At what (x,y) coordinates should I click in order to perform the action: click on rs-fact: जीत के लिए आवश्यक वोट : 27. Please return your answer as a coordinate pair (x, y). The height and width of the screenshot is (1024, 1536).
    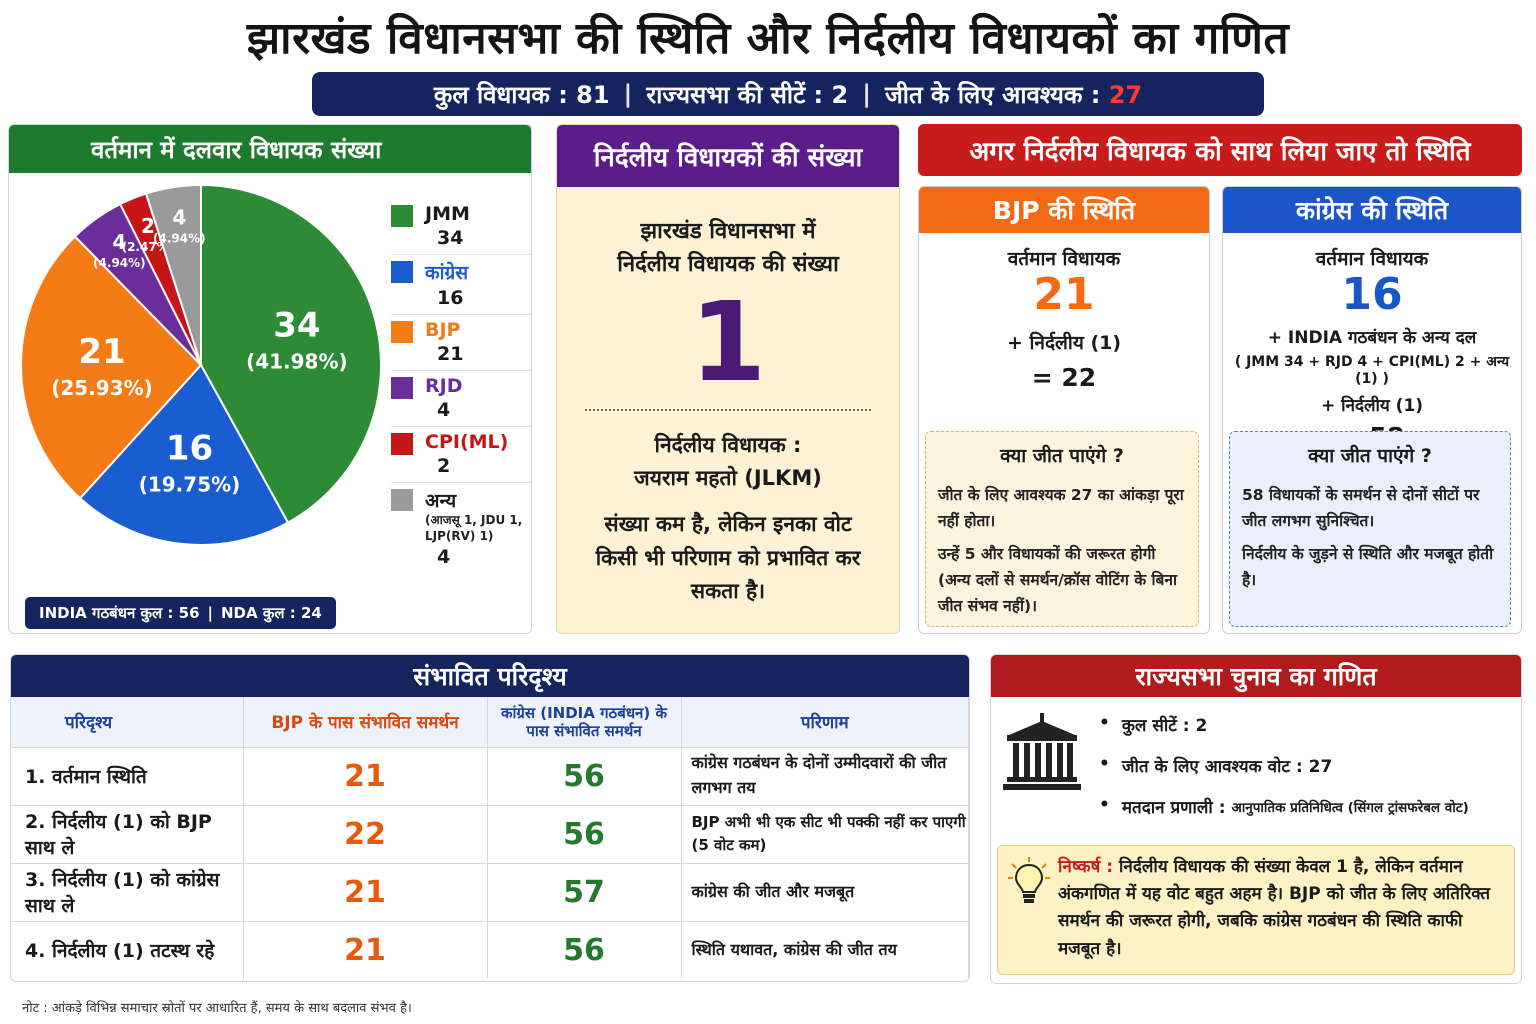
    Looking at the image, I should click on (1284, 765).